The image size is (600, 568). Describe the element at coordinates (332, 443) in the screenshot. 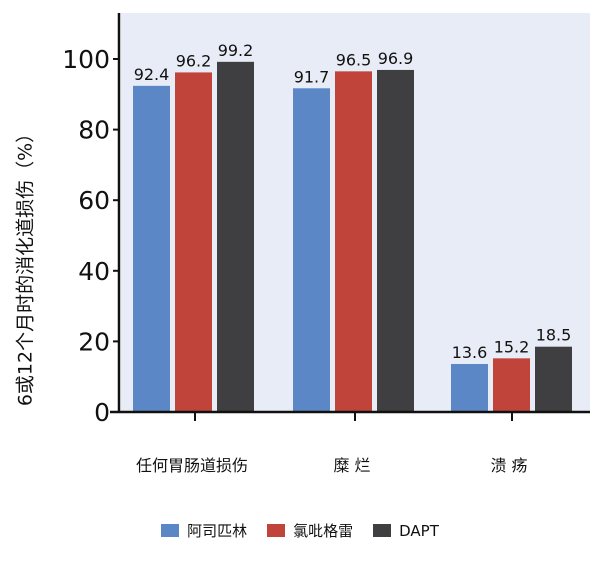

I see `x-ticks: 任何胃肠道损伤 糜 烂 溃 疡` at that location.